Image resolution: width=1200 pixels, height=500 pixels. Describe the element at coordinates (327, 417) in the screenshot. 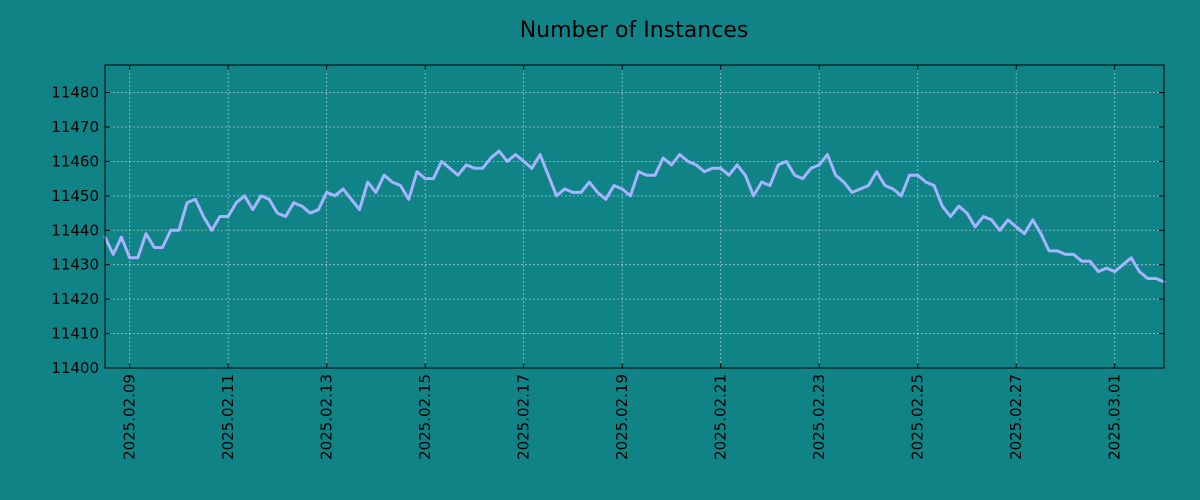

I see `x-tick-label: 2025.02.13` at that location.